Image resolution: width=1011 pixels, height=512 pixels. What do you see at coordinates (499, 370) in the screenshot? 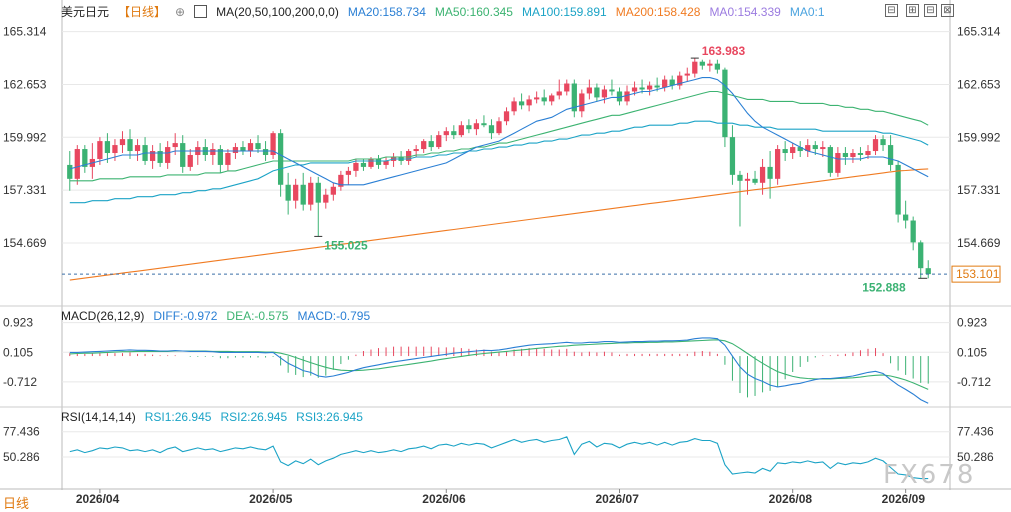
I see `macd-diff-line` at bounding box center [499, 370].